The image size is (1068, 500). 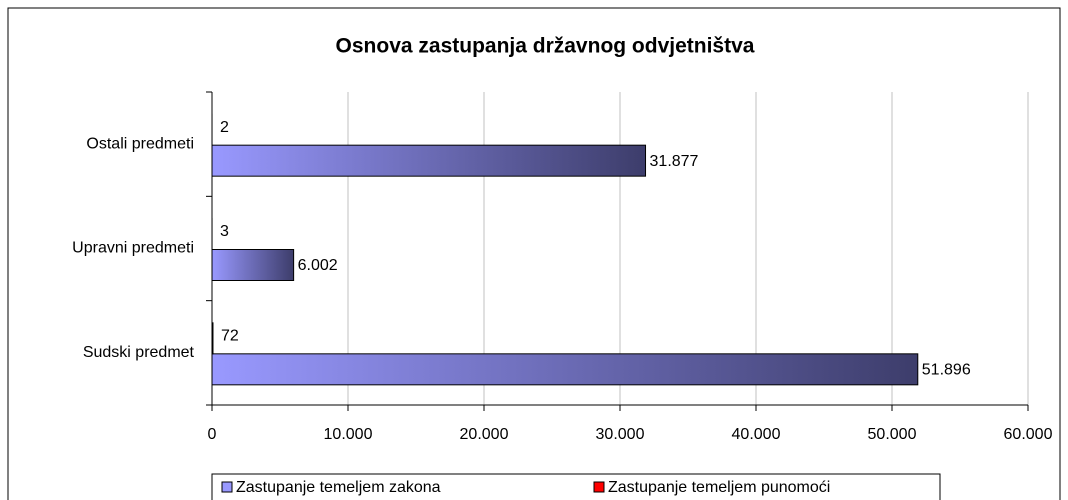 What do you see at coordinates (139, 352) in the screenshot?
I see `y-tick-label: Sudski predmet` at bounding box center [139, 352].